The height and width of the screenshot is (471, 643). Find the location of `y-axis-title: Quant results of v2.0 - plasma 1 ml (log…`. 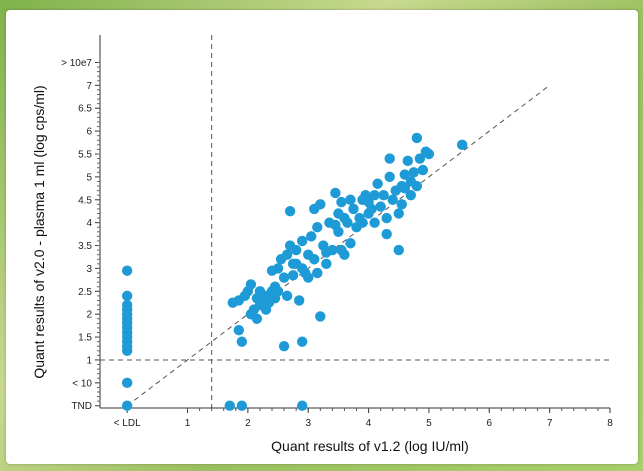

y-axis-title: Quant results of v2.0 - plasma 1 ml (log… is located at coordinates (39, 231).